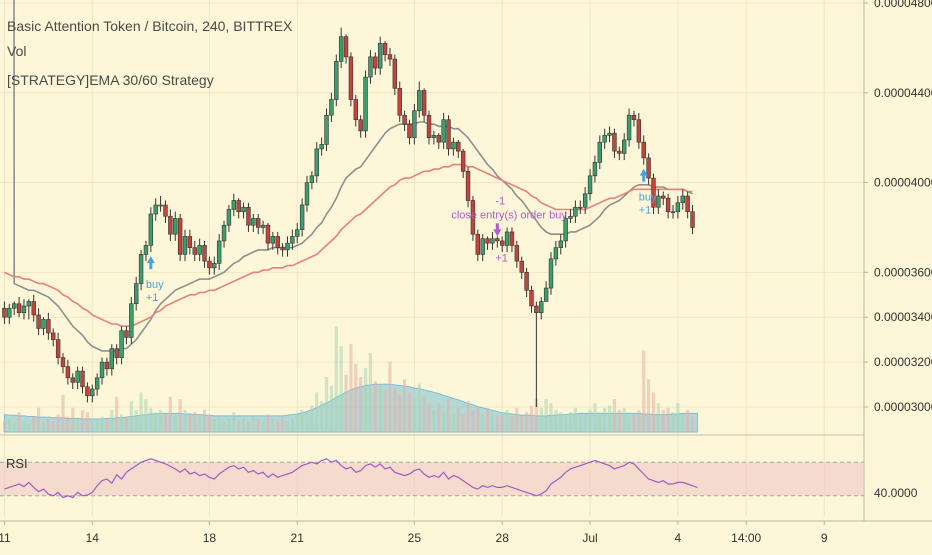  I want to click on price-tick-label-6: 0.00003000, so click(903, 407).